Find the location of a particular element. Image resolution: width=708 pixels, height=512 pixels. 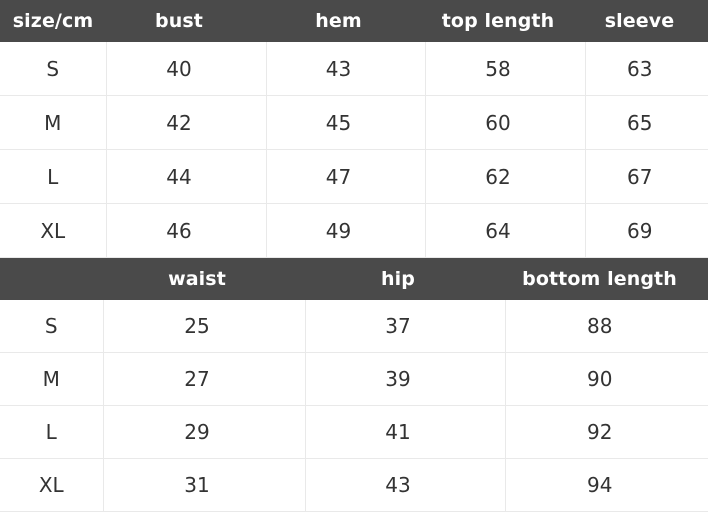

cell-hip: 39 is located at coordinates (405, 379).